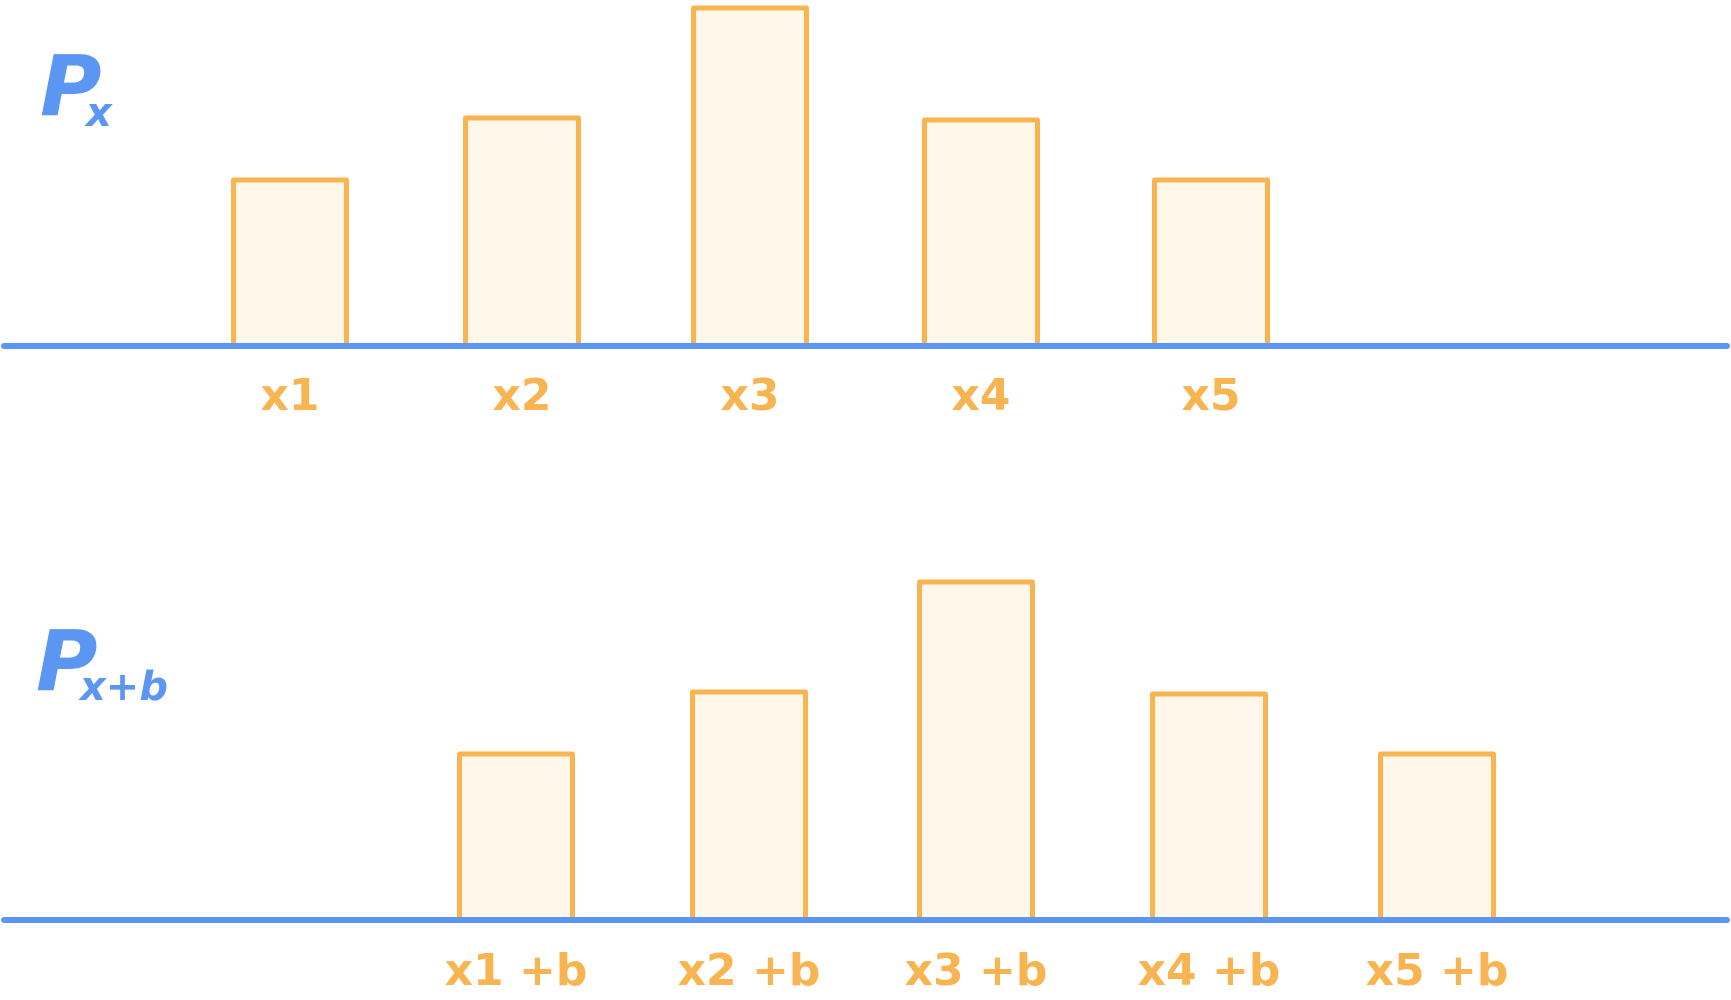  I want to click on tick-label: x3, so click(750, 395).